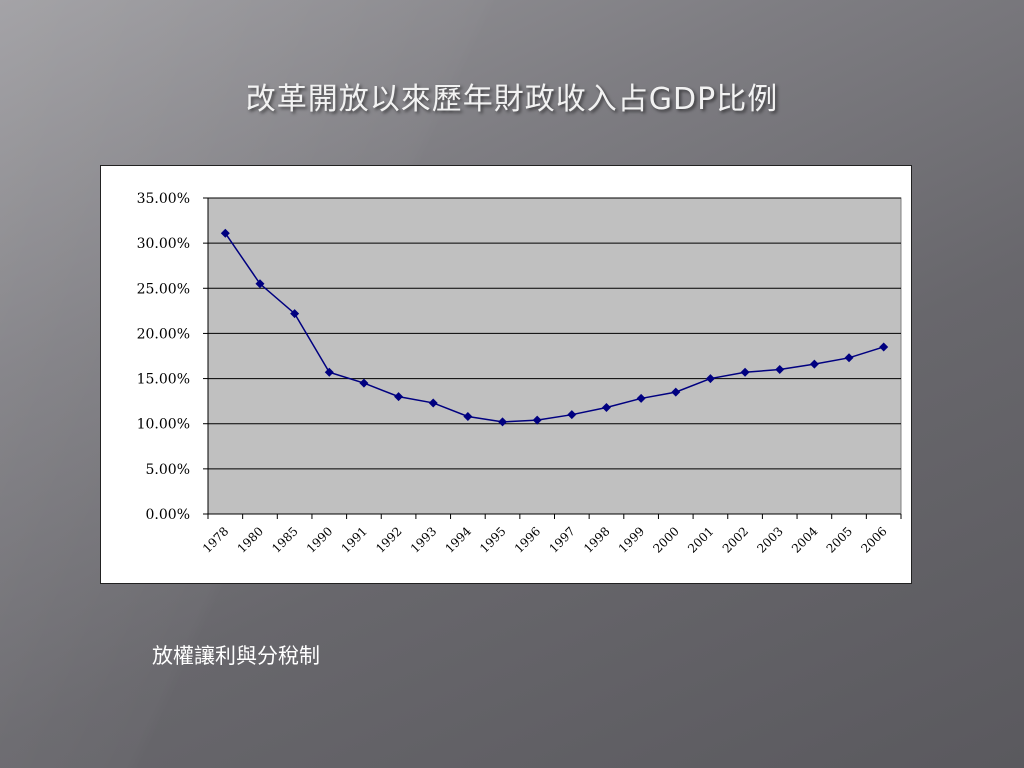  Describe the element at coordinates (735, 539) in the screenshot. I see `x-tick-label: 2002` at that location.